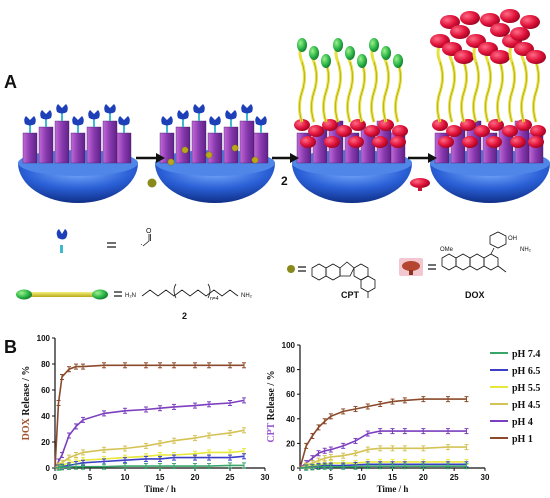 The height and width of the screenshot is (498, 550). I want to click on y-tick-label: 60, so click(290, 394).